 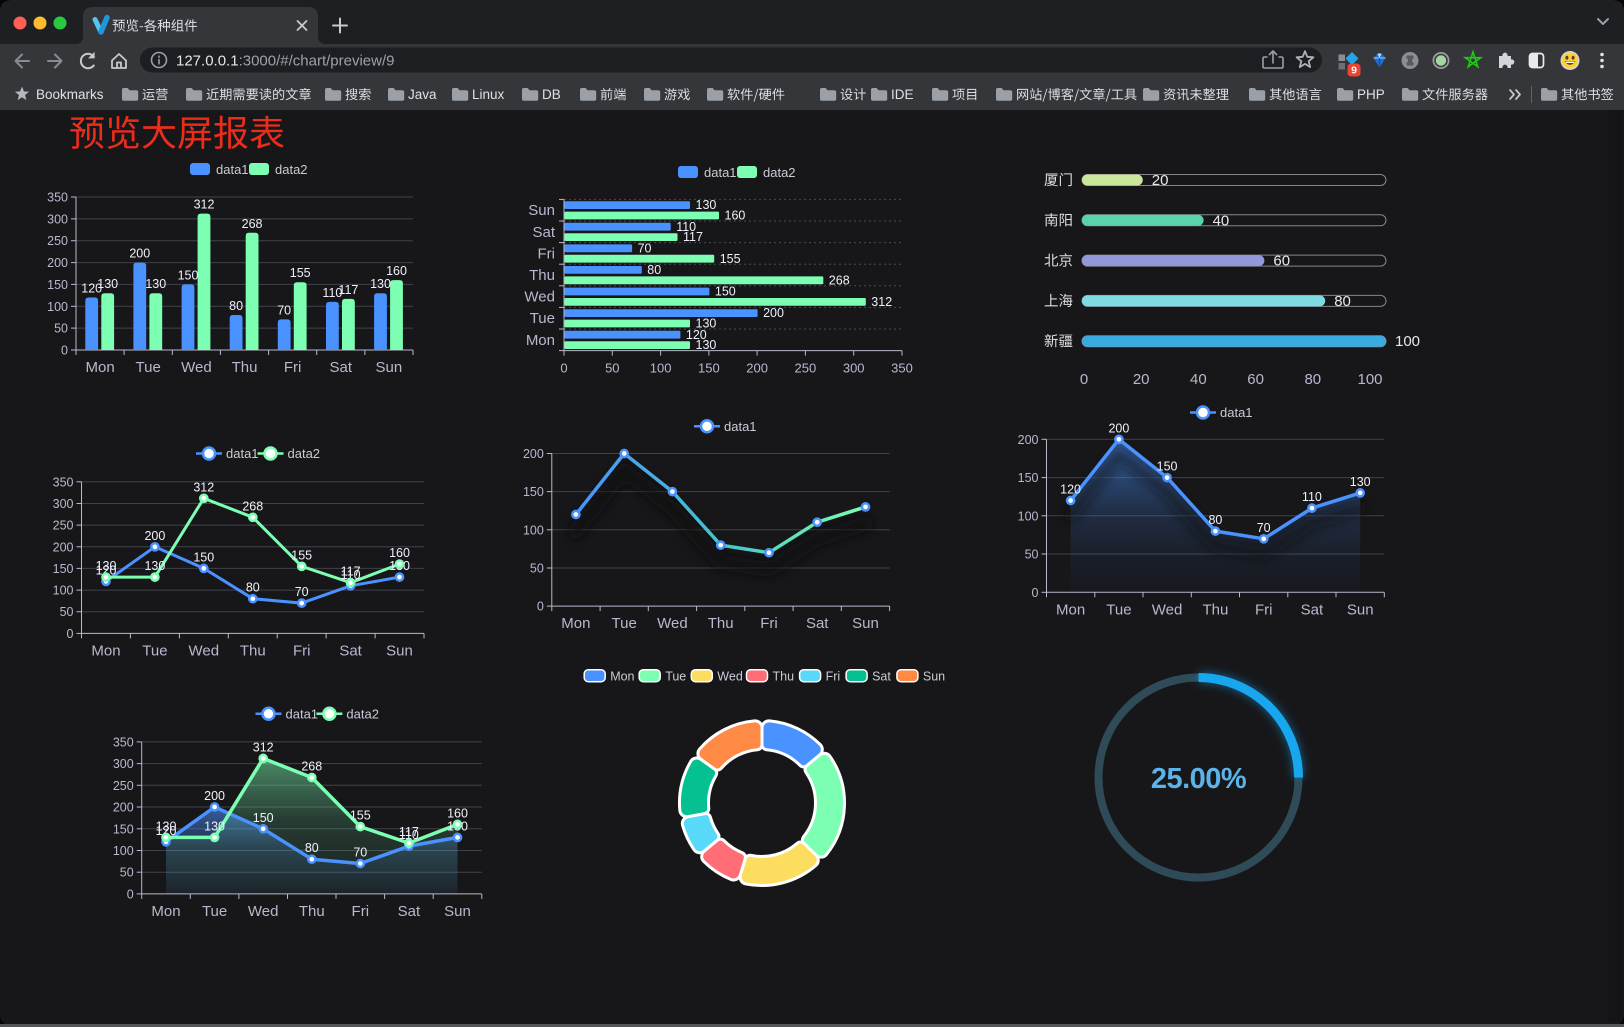 What do you see at coordinates (348, 290) in the screenshot?
I see `svg-text: 117` at bounding box center [348, 290].